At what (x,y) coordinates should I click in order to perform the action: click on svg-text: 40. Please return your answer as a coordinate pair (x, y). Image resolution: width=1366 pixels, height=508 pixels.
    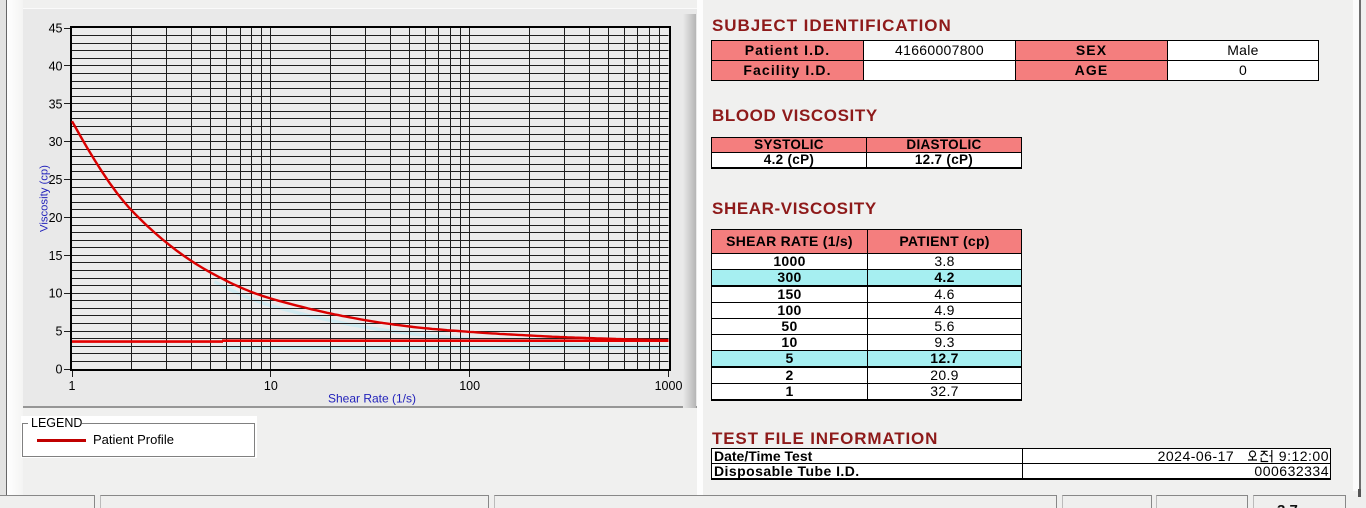
    Looking at the image, I should click on (56, 66).